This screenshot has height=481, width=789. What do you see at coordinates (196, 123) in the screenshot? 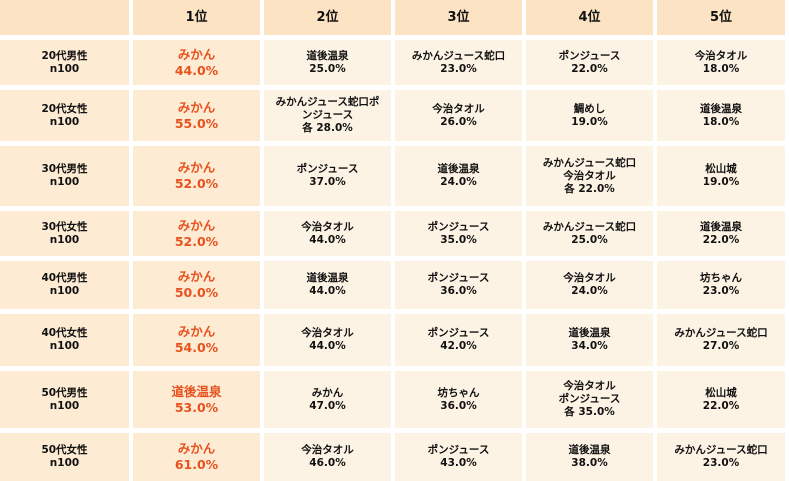
I see `percentage: 55.0%` at bounding box center [196, 123].